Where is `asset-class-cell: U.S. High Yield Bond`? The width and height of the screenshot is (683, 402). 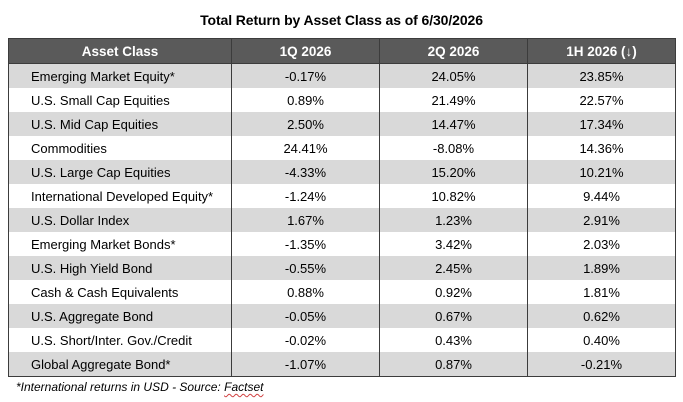 asset-class-cell: U.S. High Yield Bond is located at coordinates (120, 268).